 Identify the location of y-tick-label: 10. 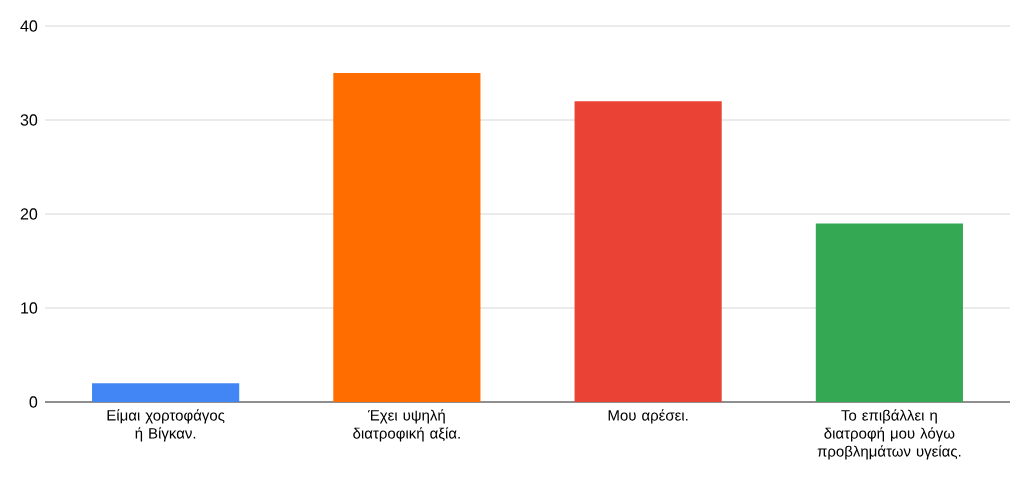
(29, 308).